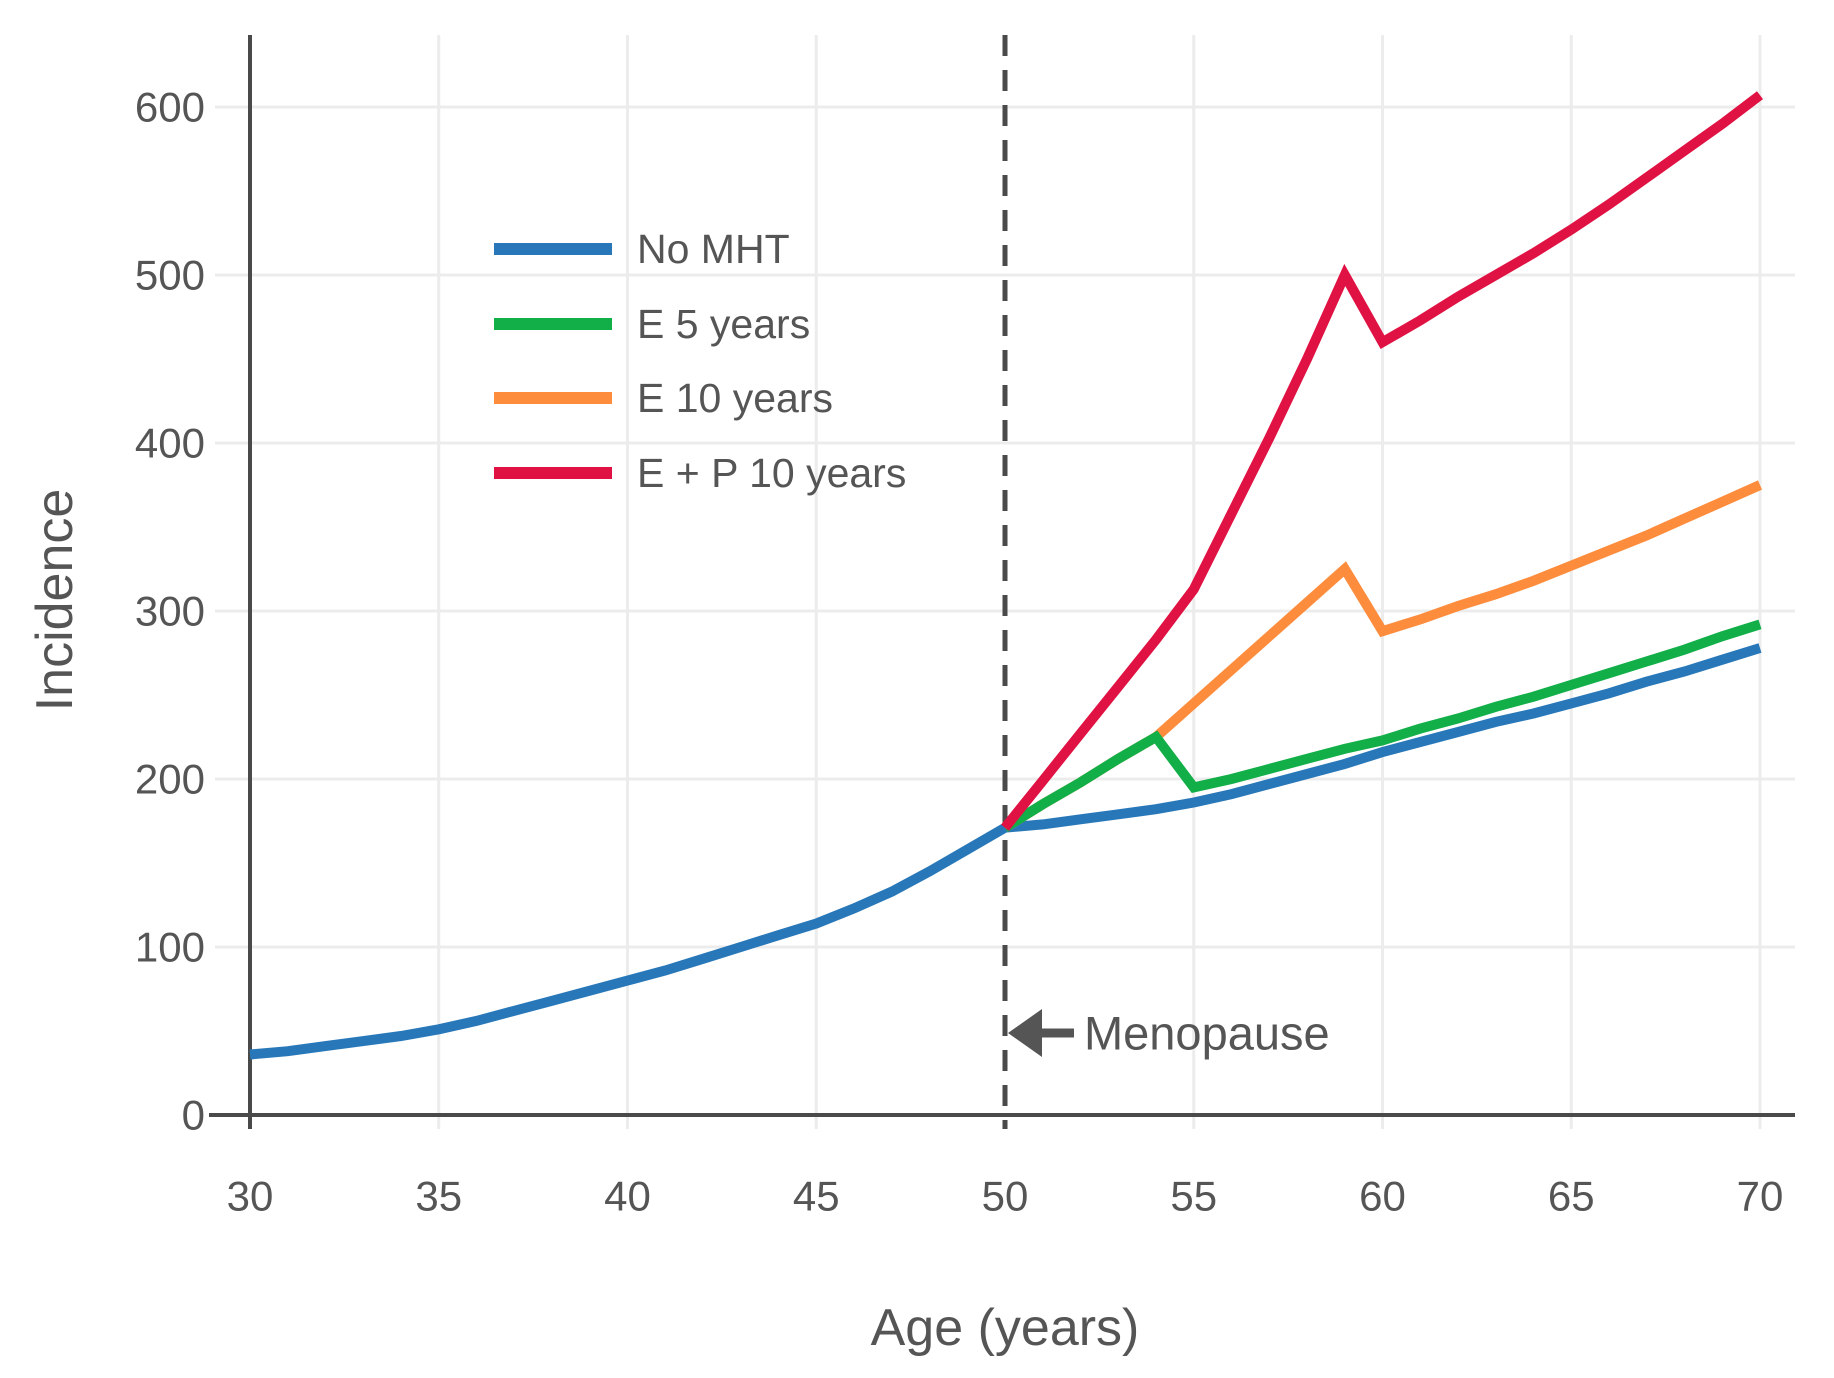  I want to click on legend-item: E 10 years, so click(663, 398).